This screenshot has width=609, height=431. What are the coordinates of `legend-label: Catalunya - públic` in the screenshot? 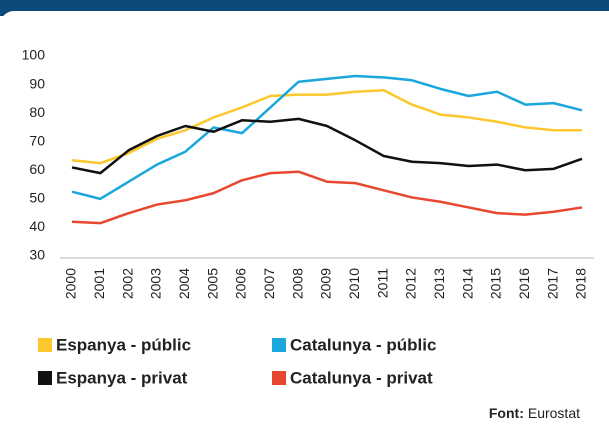 It's located at (363, 344).